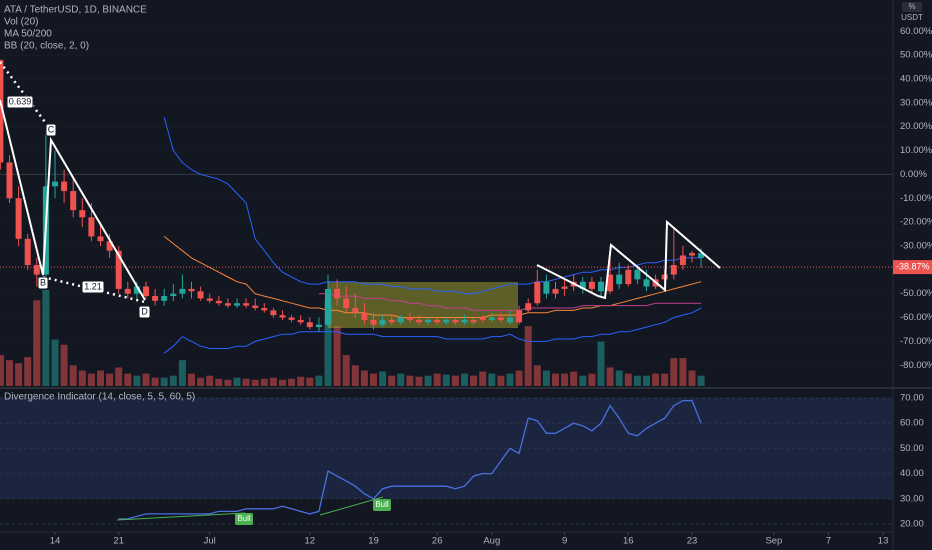 The width and height of the screenshot is (932, 550). Describe the element at coordinates (912, 267) in the screenshot. I see `last-price-box` at that location.